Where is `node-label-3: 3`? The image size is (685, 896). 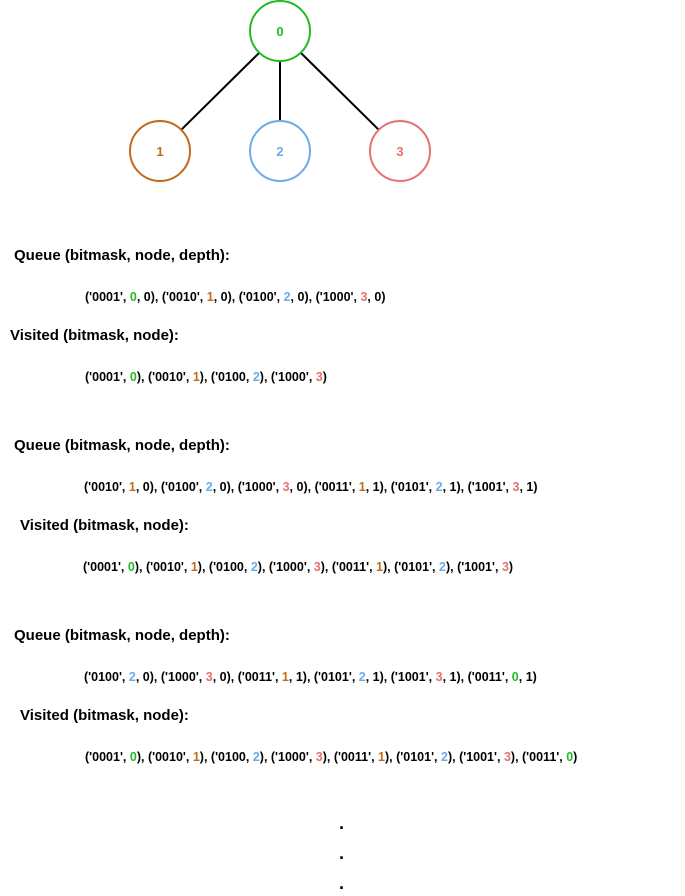
node-label-3: 3 is located at coordinates (399, 151).